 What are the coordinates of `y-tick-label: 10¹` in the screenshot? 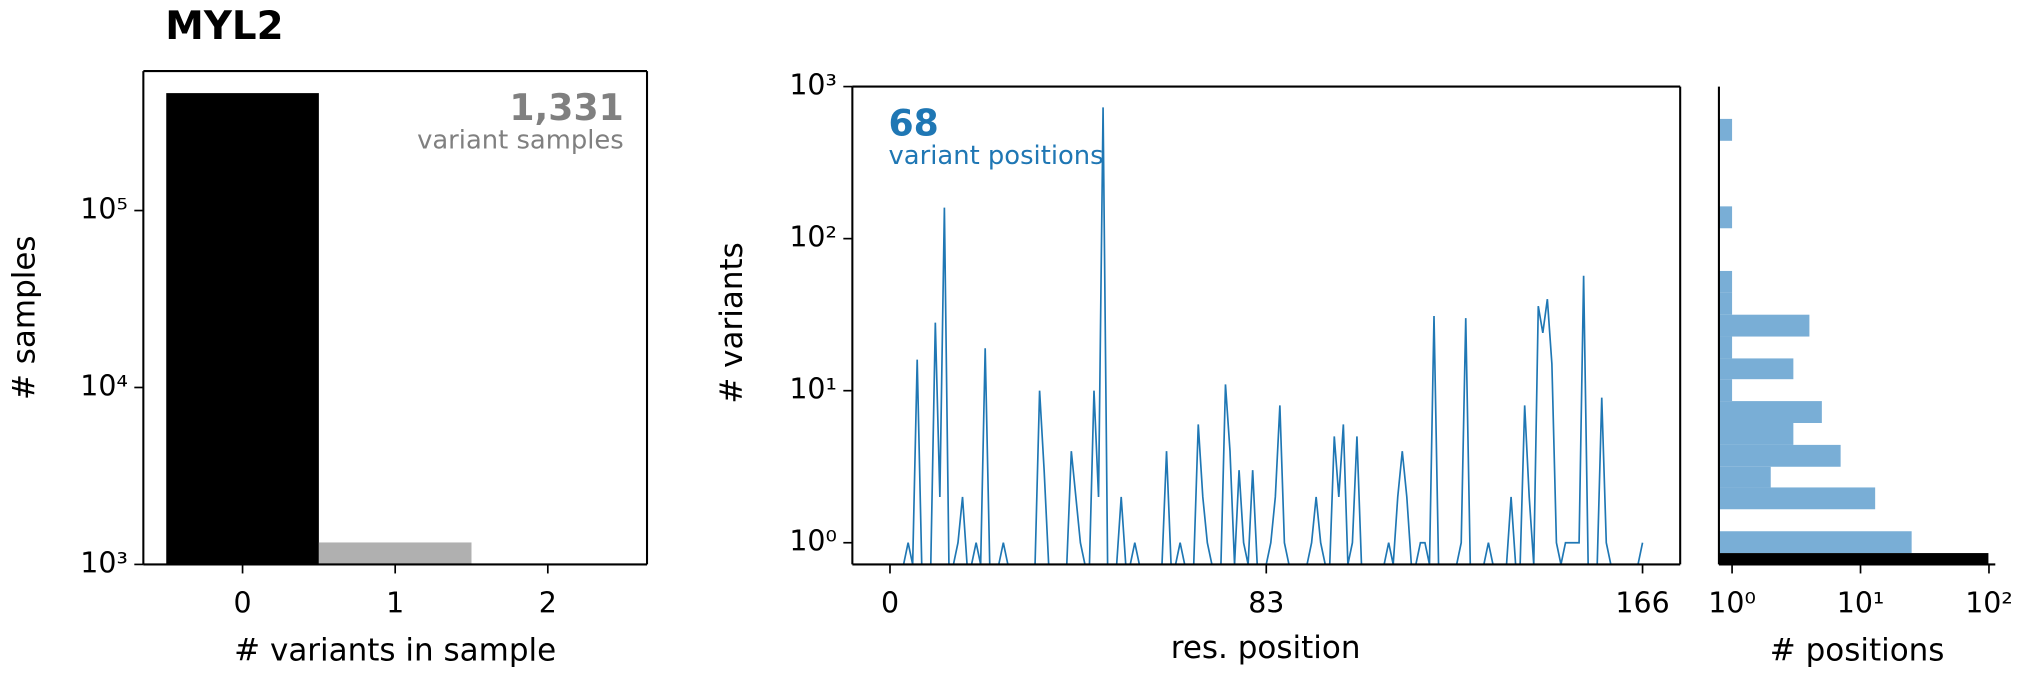 It's located at (813, 389).